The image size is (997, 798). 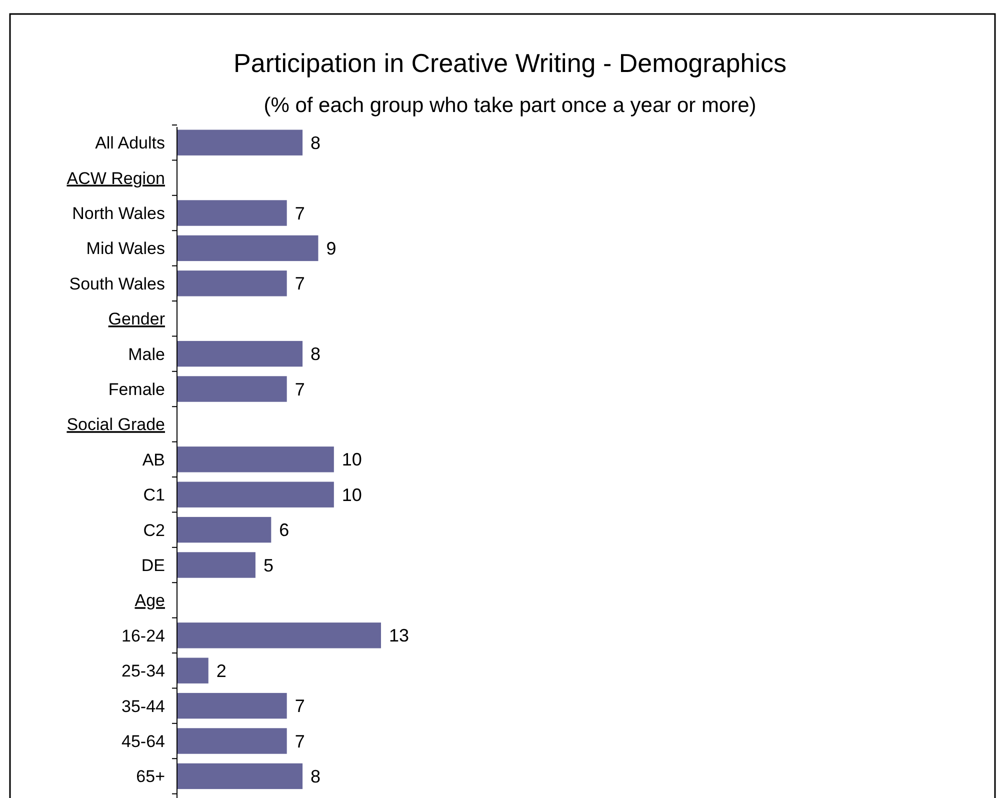 I want to click on y-tick-label: Age, so click(x=149, y=600).